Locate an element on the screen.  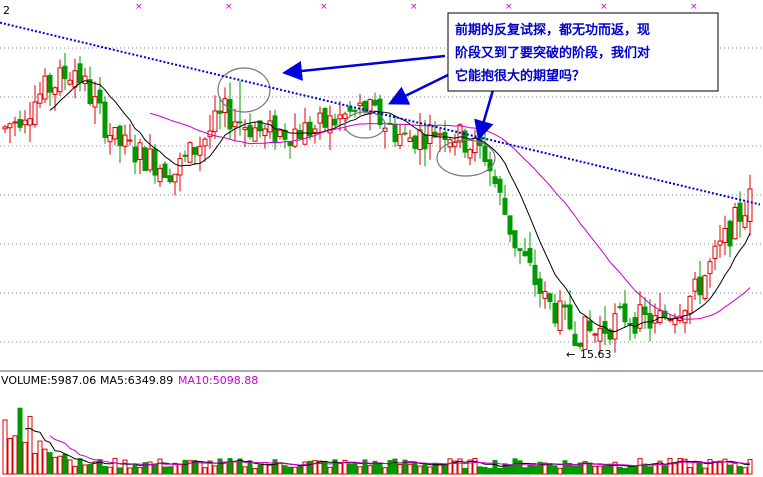
volume-bars is located at coordinates (377, 441).